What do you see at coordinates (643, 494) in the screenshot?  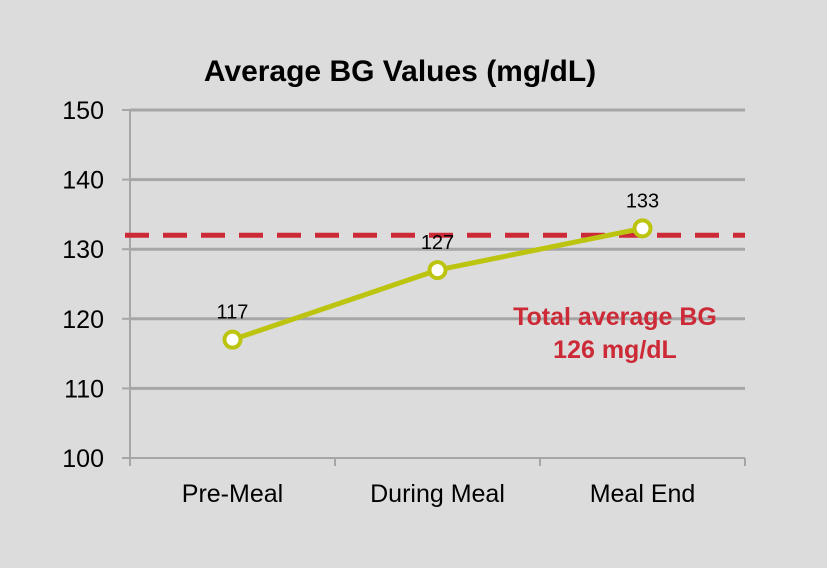 I see `x-tick-label: Meal End` at bounding box center [643, 494].